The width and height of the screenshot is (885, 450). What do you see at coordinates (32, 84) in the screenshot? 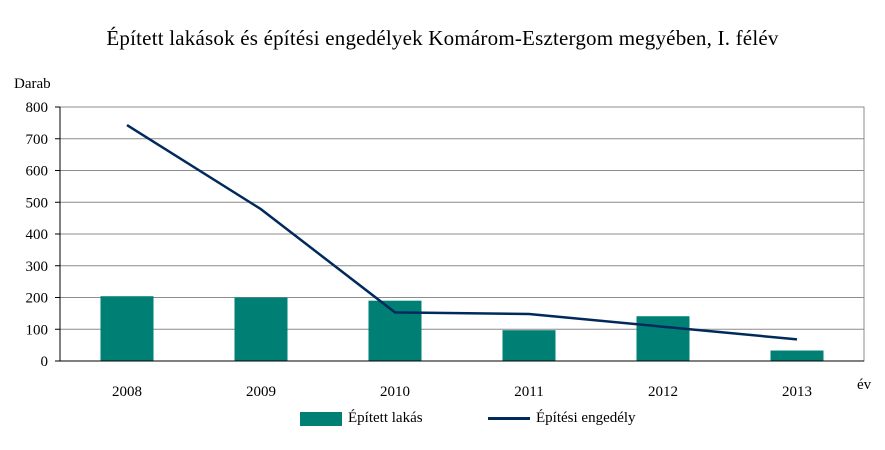
I see `y-axis-label: Darab` at bounding box center [32, 84].